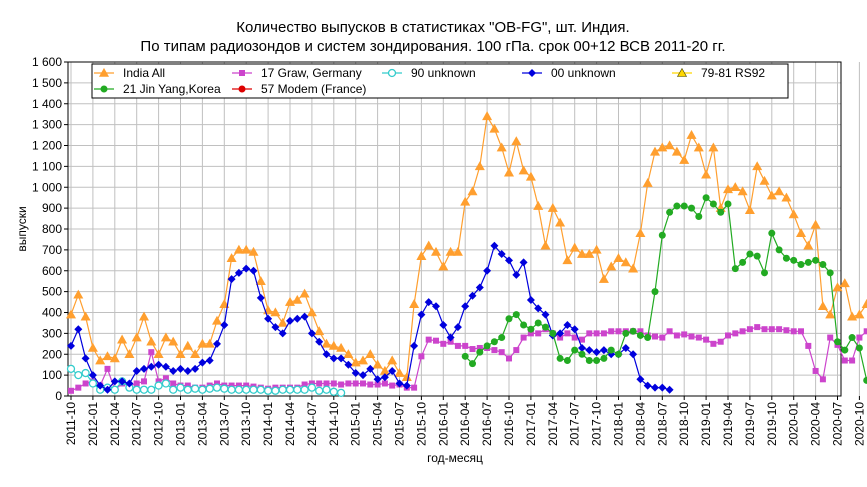  I want to click on x-tick-label: 2018-07, so click(662, 424).